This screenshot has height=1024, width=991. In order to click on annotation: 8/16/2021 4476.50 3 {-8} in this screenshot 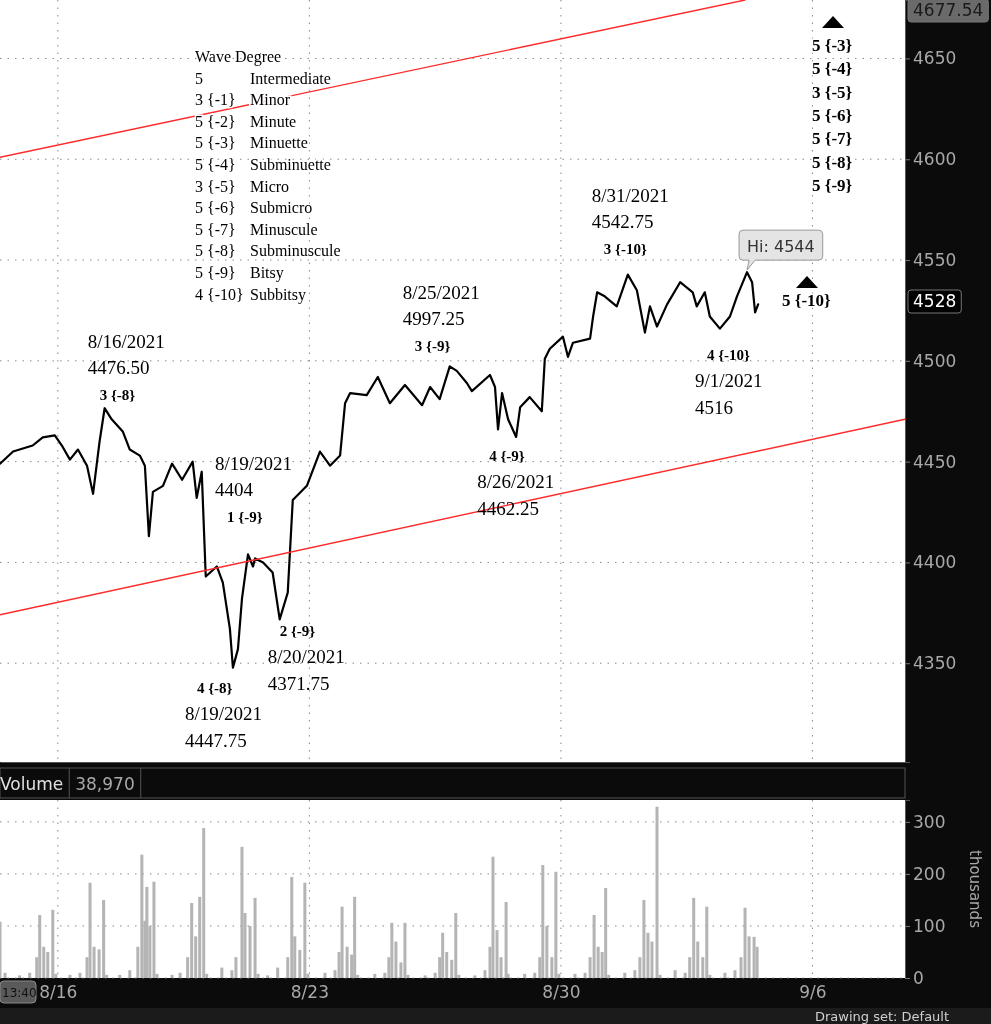, I will do `click(126, 367)`.